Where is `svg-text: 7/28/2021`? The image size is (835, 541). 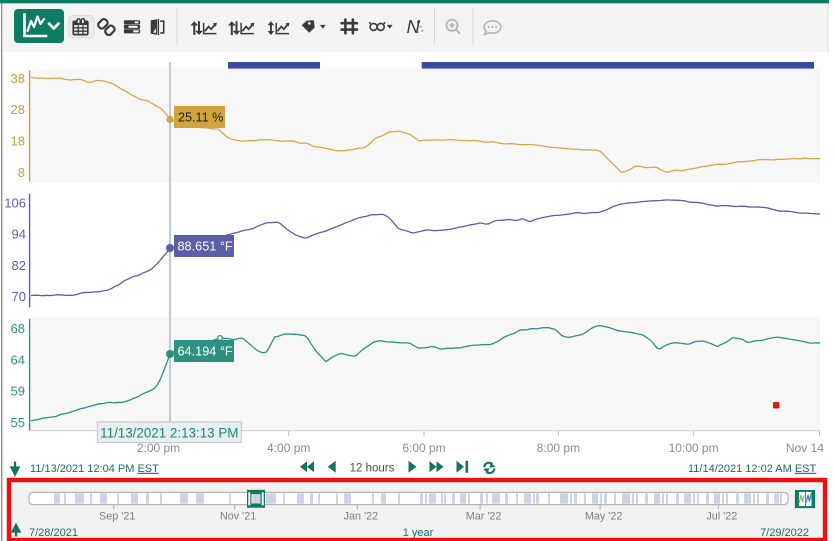
svg-text: 7/28/2021 is located at coordinates (53, 533).